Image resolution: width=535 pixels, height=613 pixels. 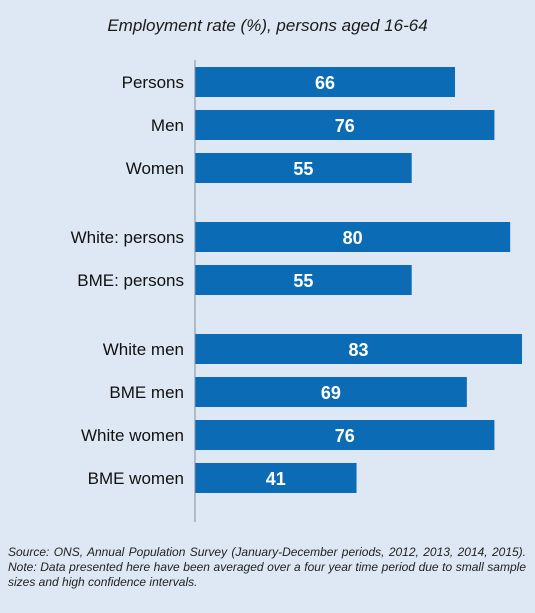 I want to click on bar-row: Persons 66, so click(x=289, y=82).